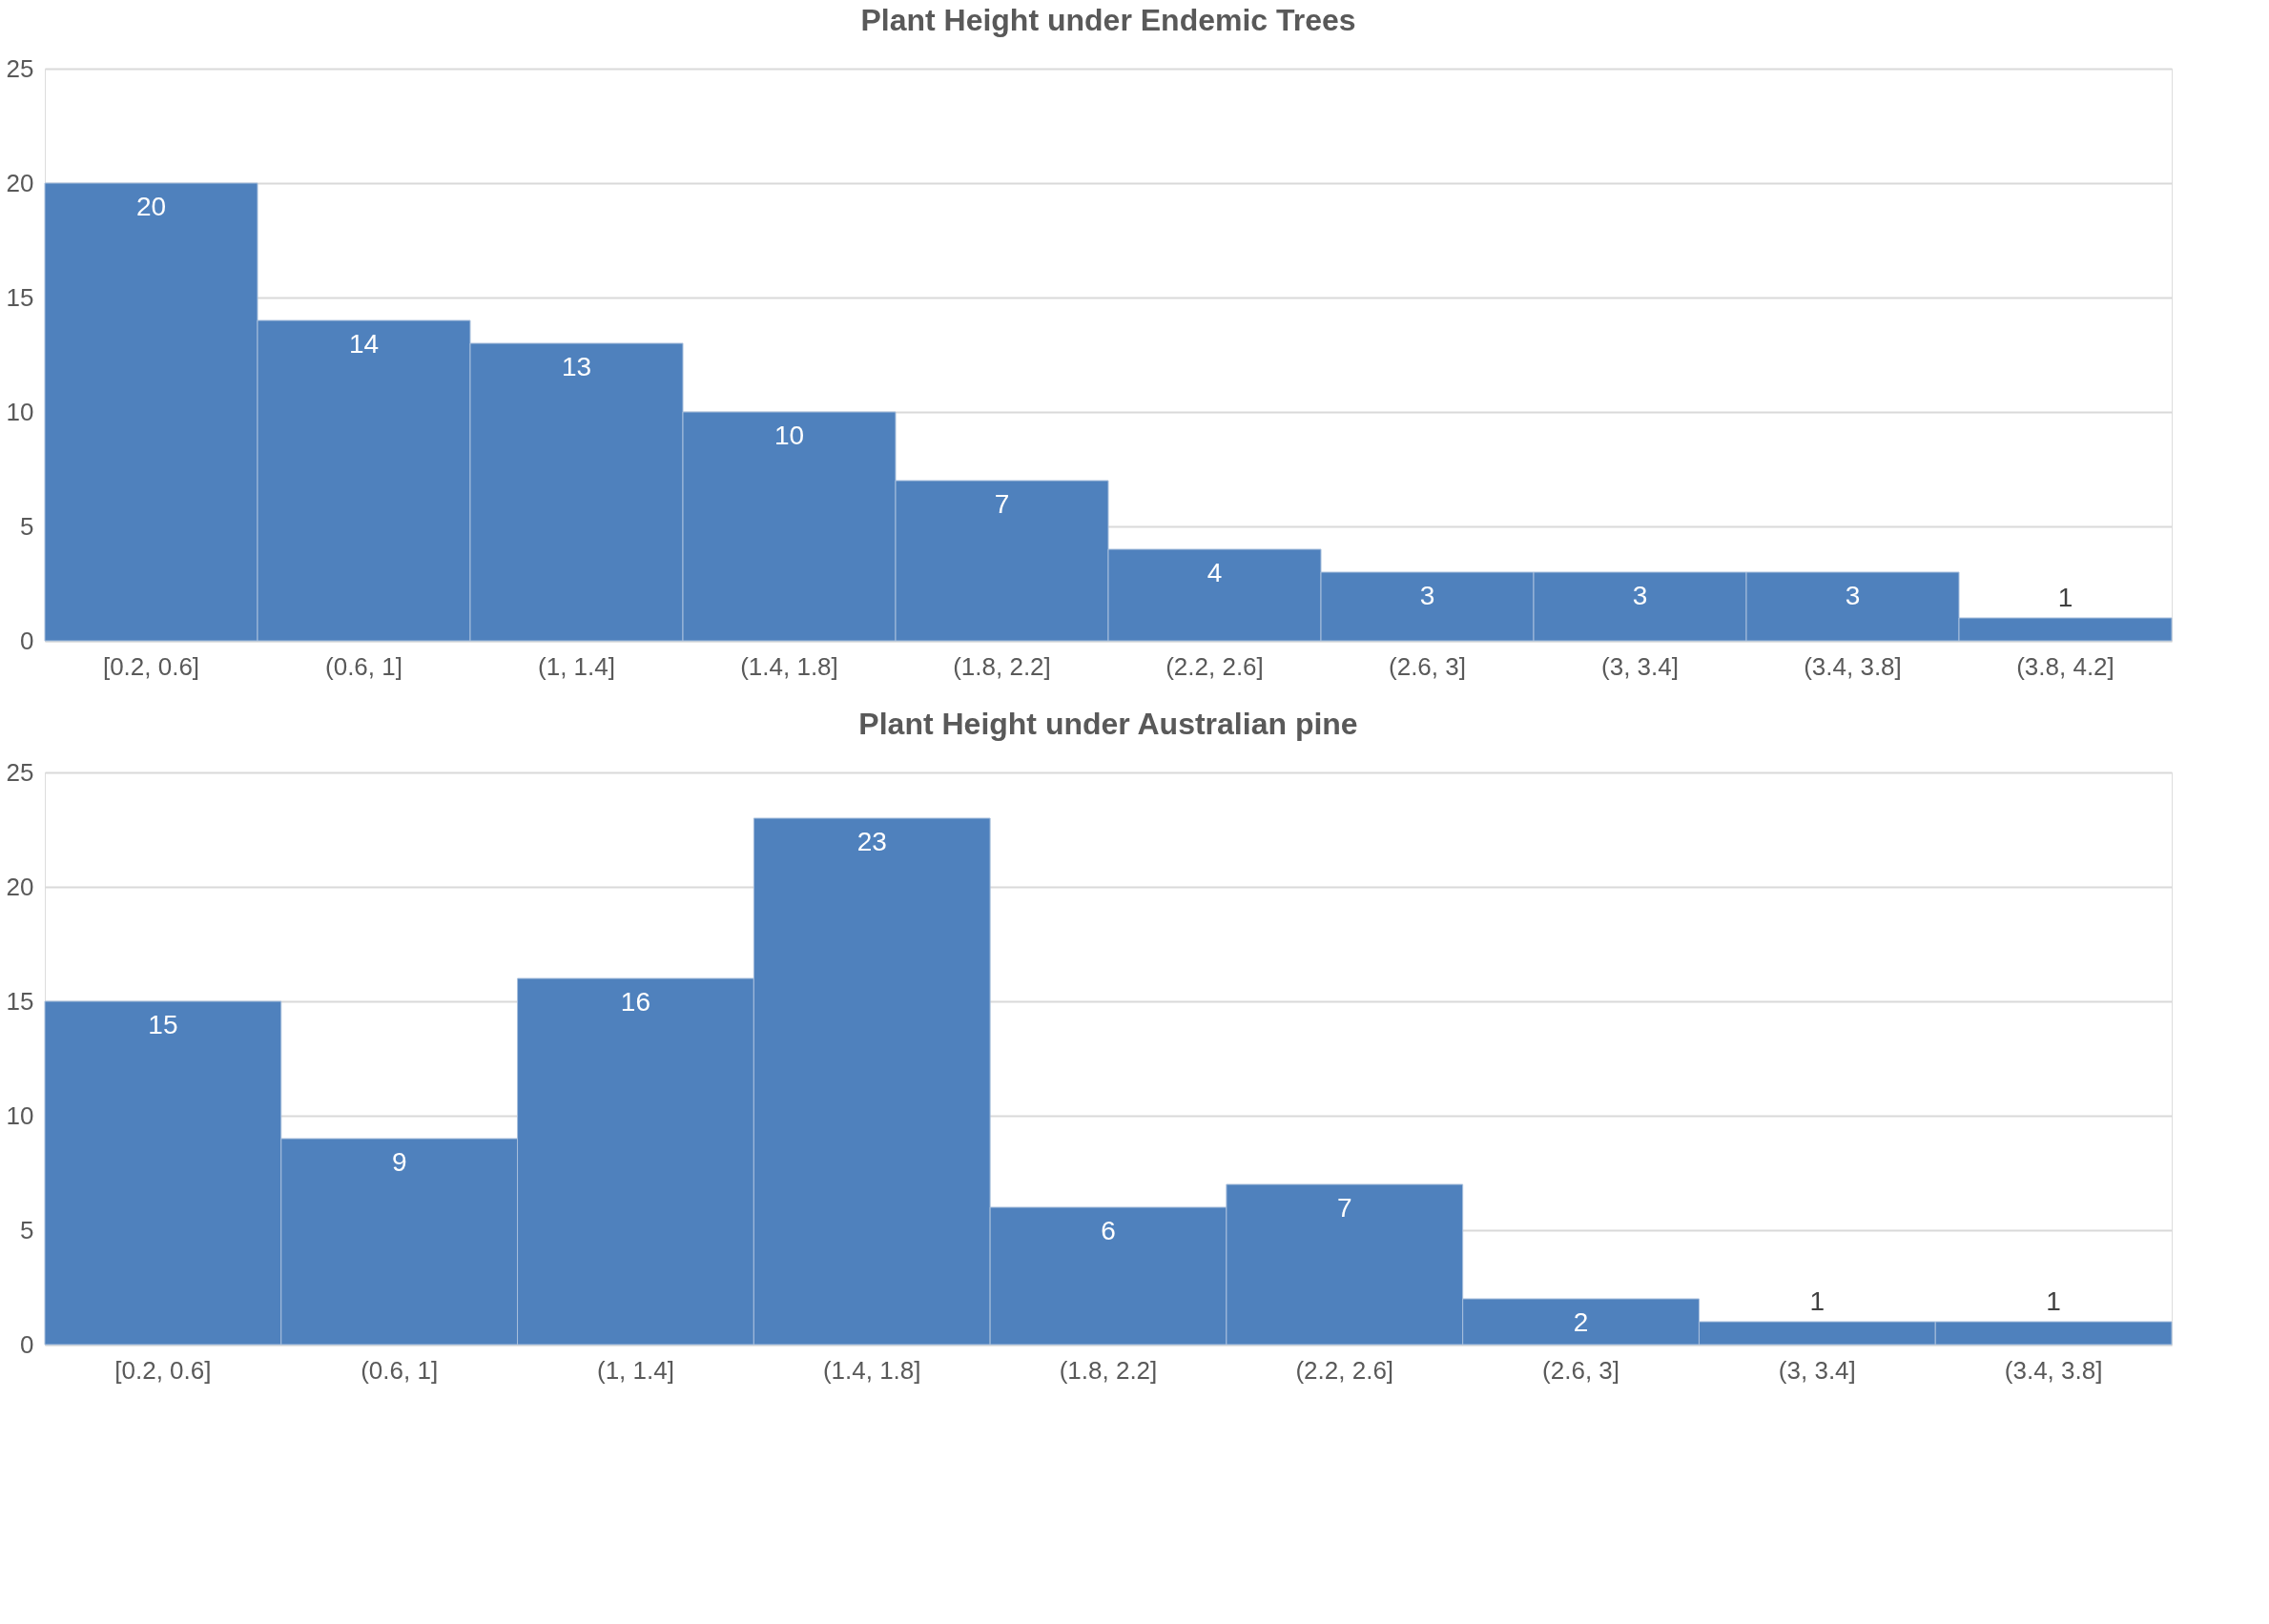 The image size is (2269, 1624). I want to click on data-label: 23, so click(871, 841).